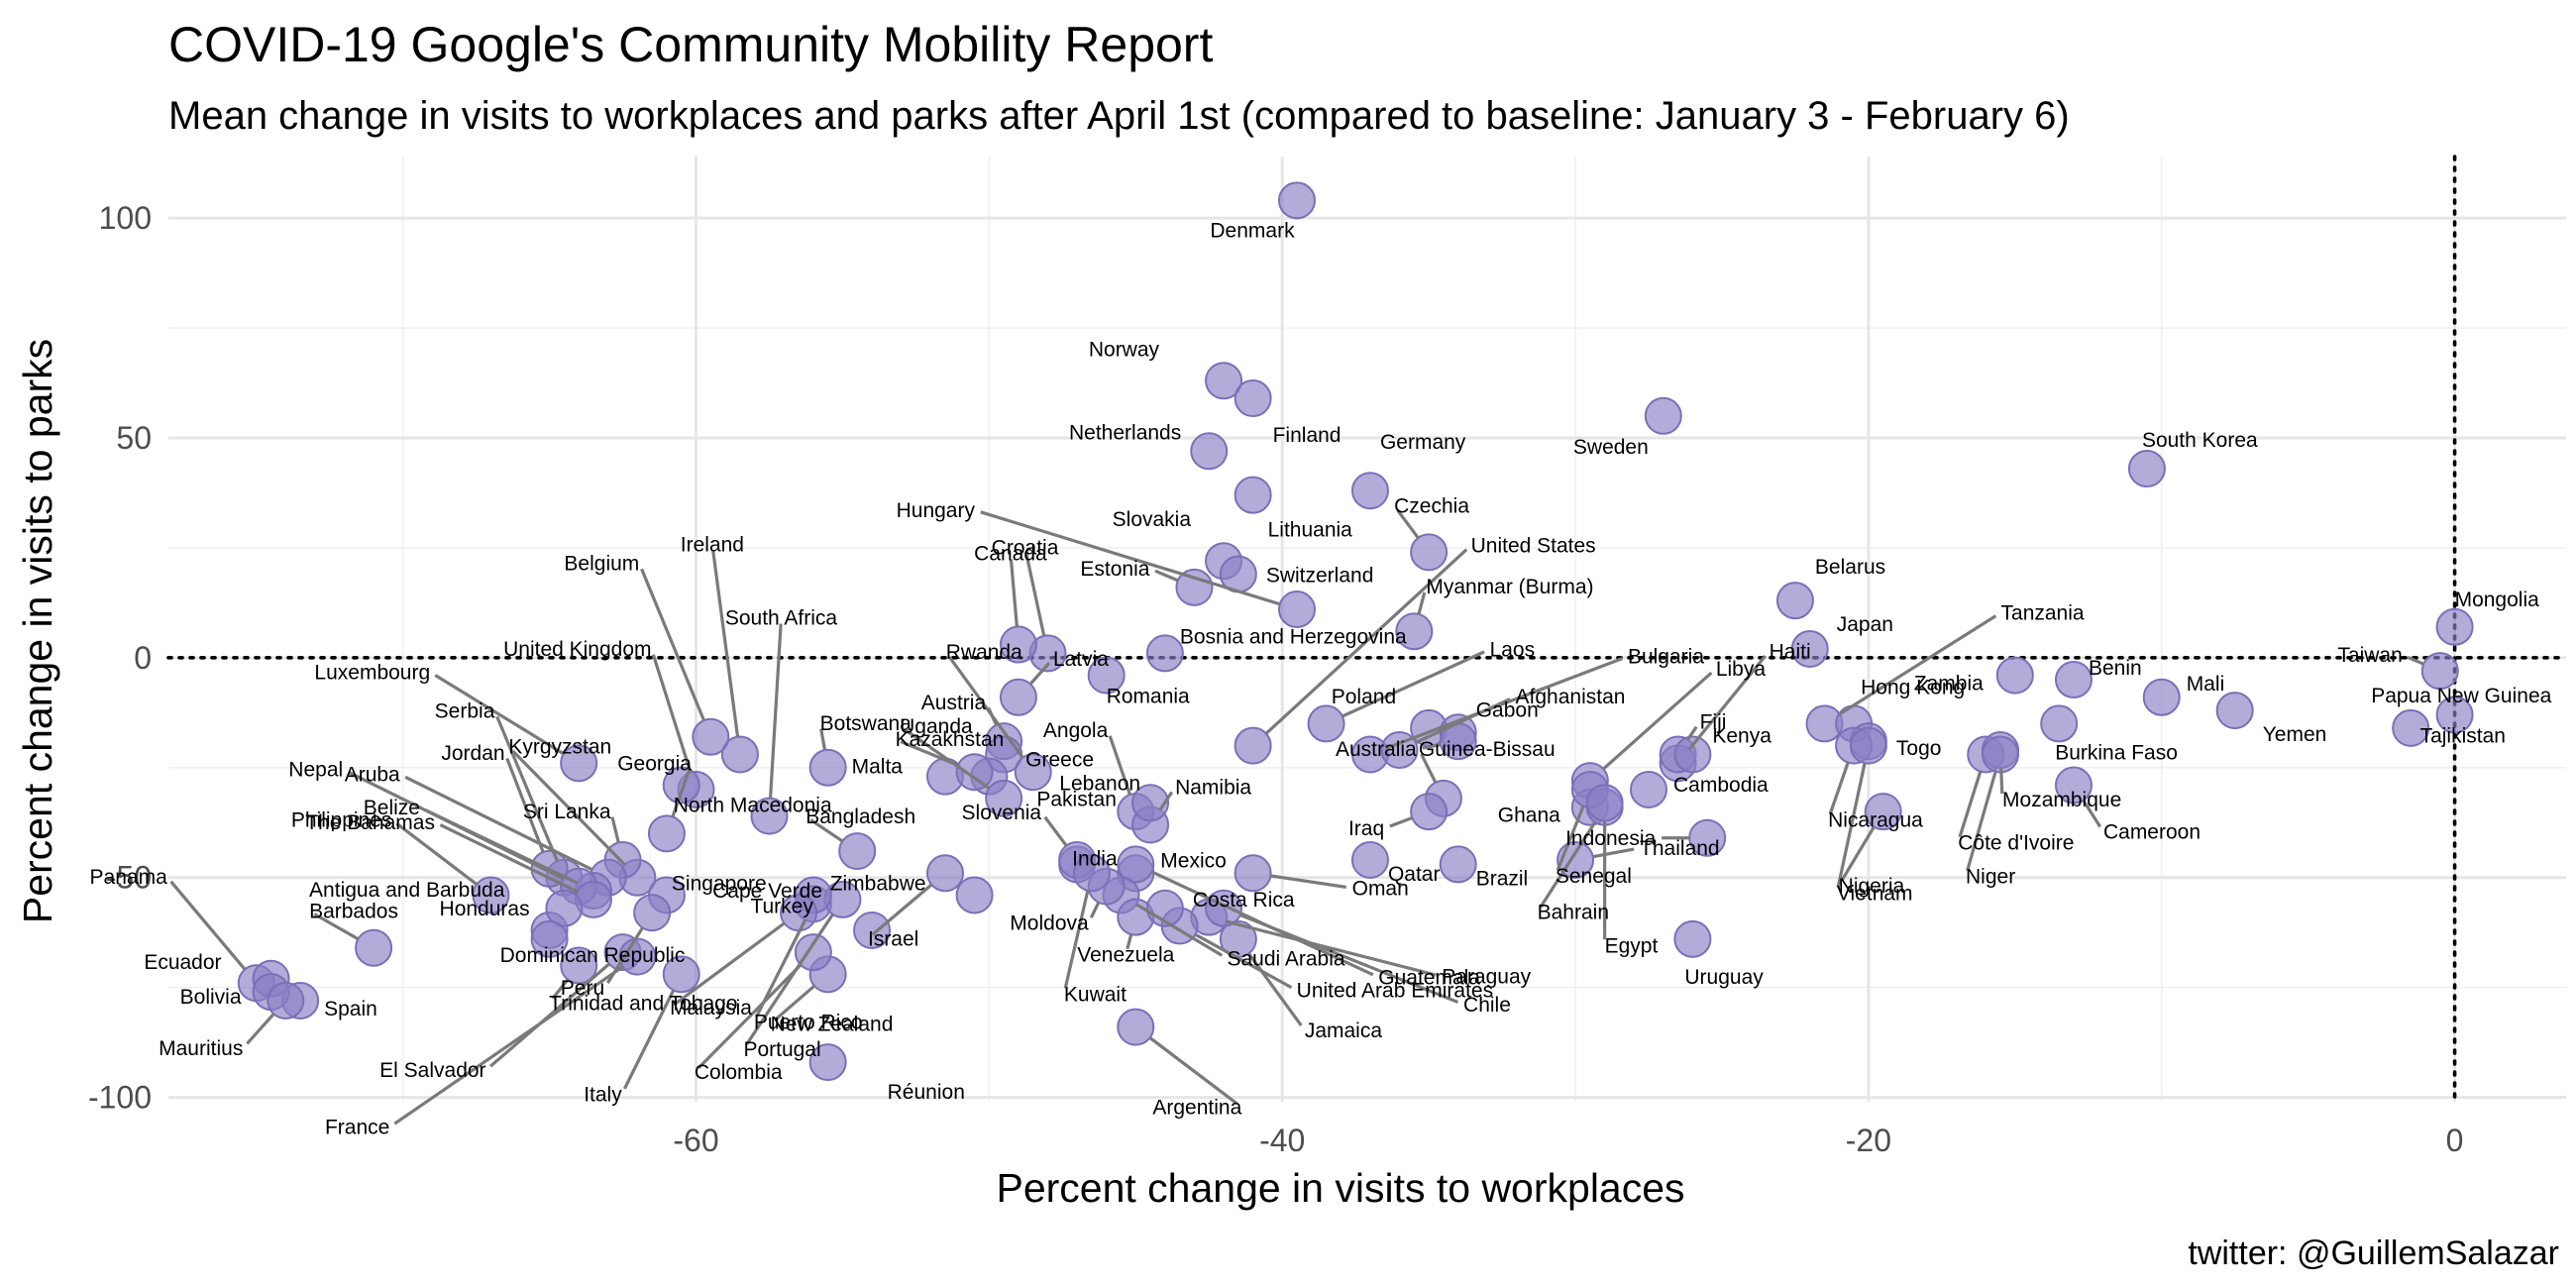 The image size is (2576, 1288). I want to click on segment-jordan, so click(525, 805).